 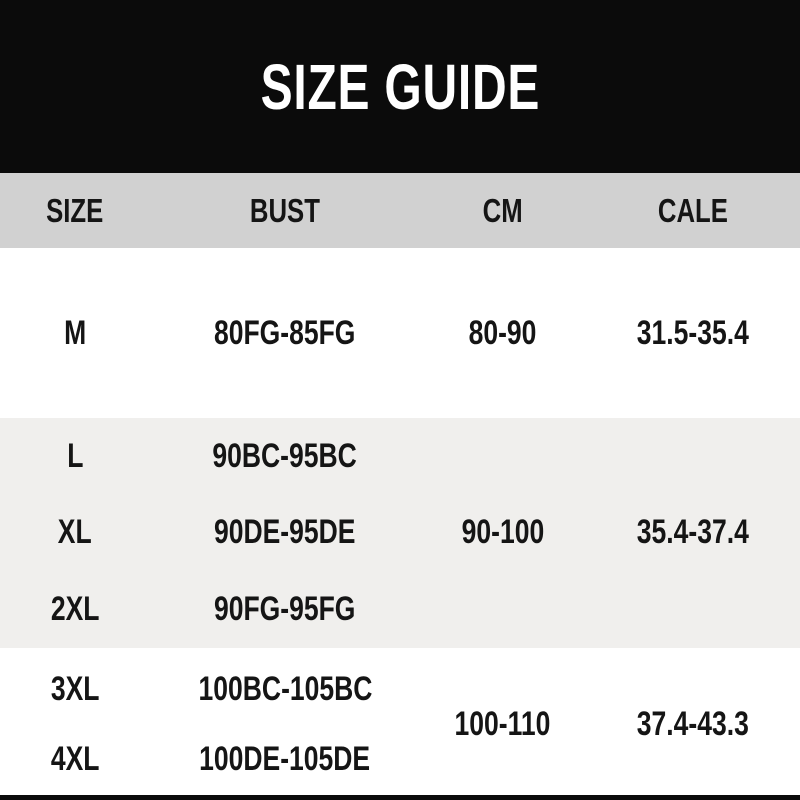 I want to click on cell-cm-group-m: 80-90, so click(x=502, y=333).